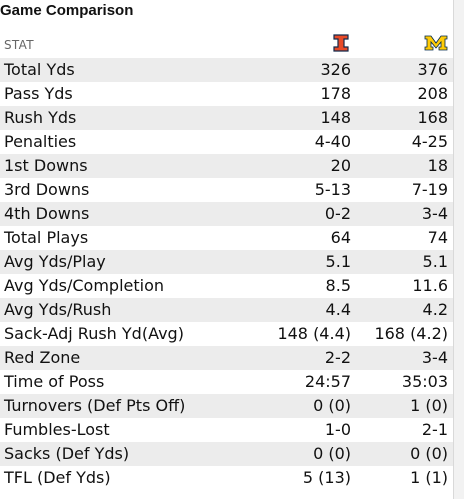 This screenshot has width=464, height=499. What do you see at coordinates (47, 189) in the screenshot?
I see `stat-label: 3rd Downs` at bounding box center [47, 189].